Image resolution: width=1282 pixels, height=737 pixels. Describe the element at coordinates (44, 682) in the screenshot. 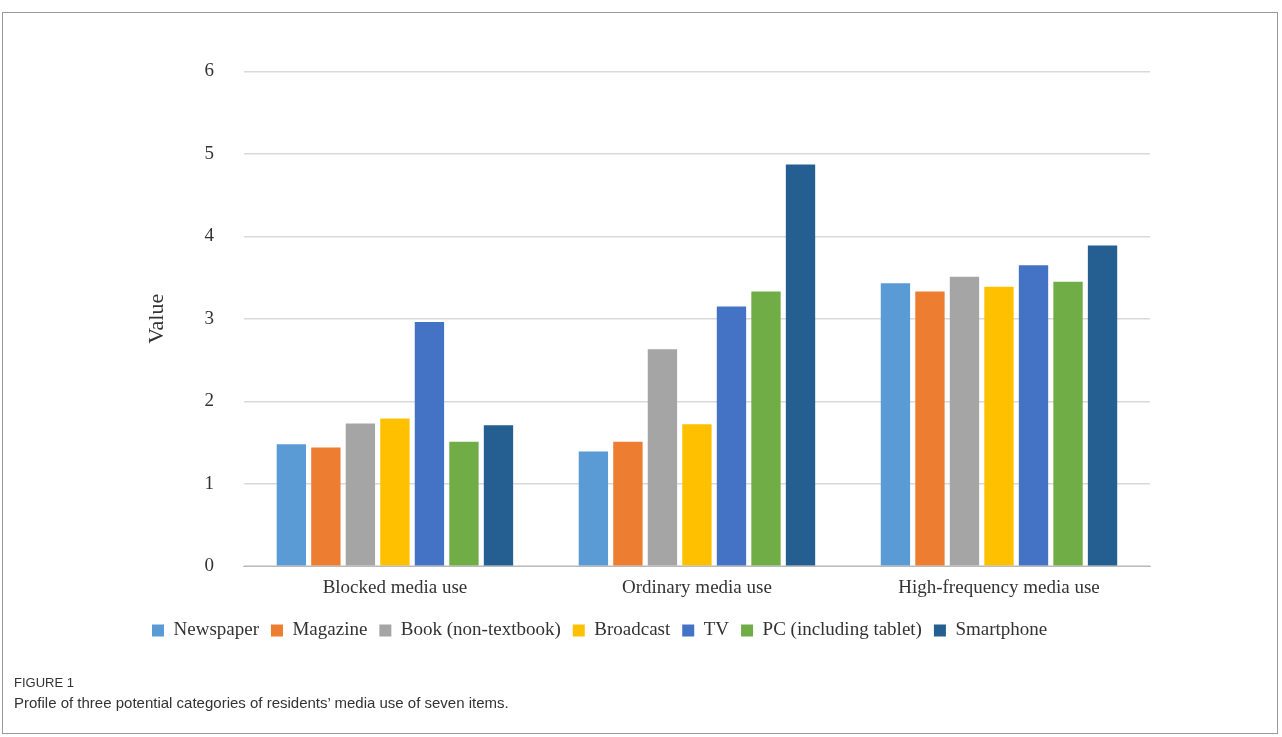

I see `caption: FIGURE 1` at that location.